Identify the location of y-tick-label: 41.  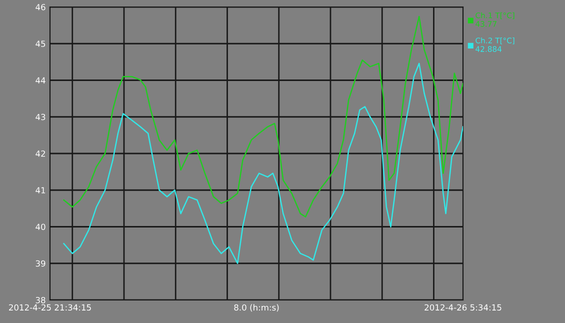
(41, 190).